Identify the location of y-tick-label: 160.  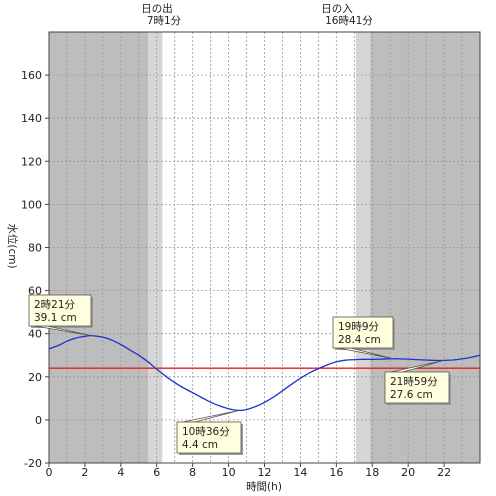
(31, 75).